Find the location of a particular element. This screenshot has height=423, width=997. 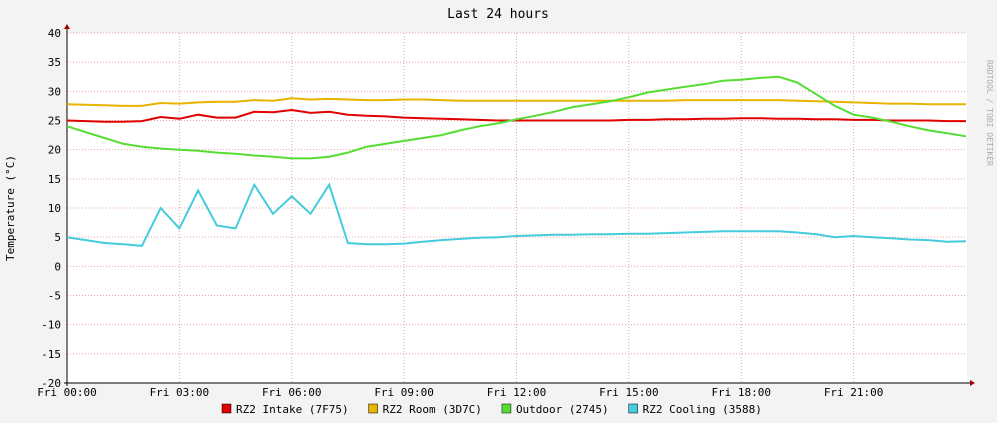

x-tick-label: Fri 21:00 is located at coordinates (854, 392).